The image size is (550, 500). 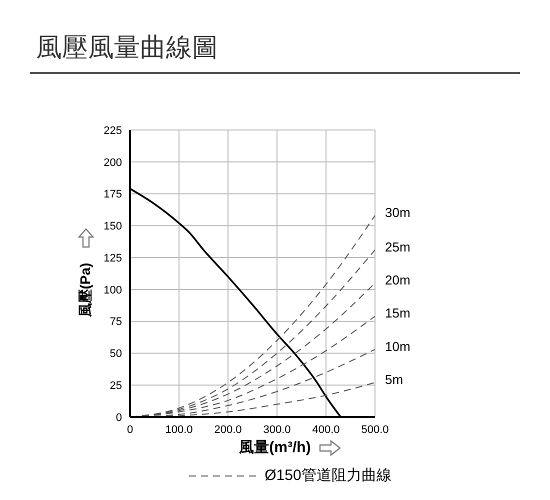 What do you see at coordinates (397, 313) in the screenshot?
I see `series-label: 15m` at bounding box center [397, 313].